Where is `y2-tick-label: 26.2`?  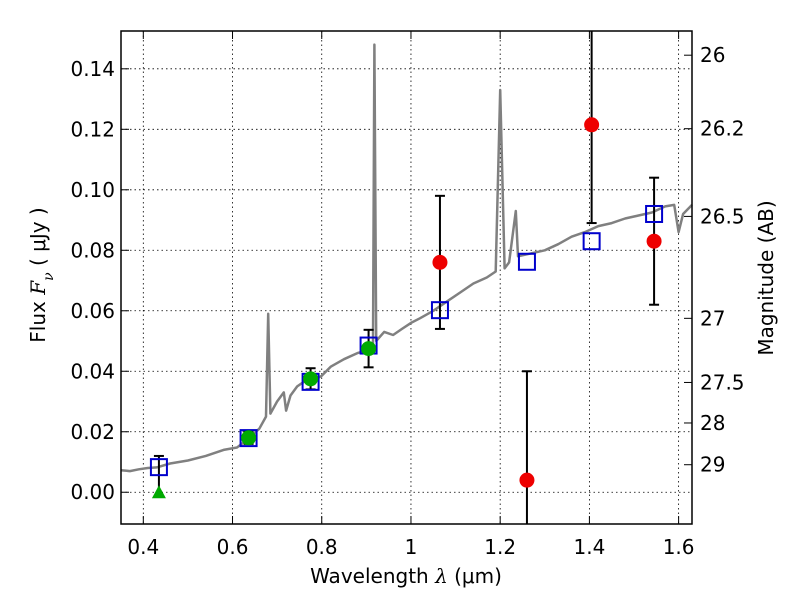 y2-tick-label: 26.2 is located at coordinates (722, 129).